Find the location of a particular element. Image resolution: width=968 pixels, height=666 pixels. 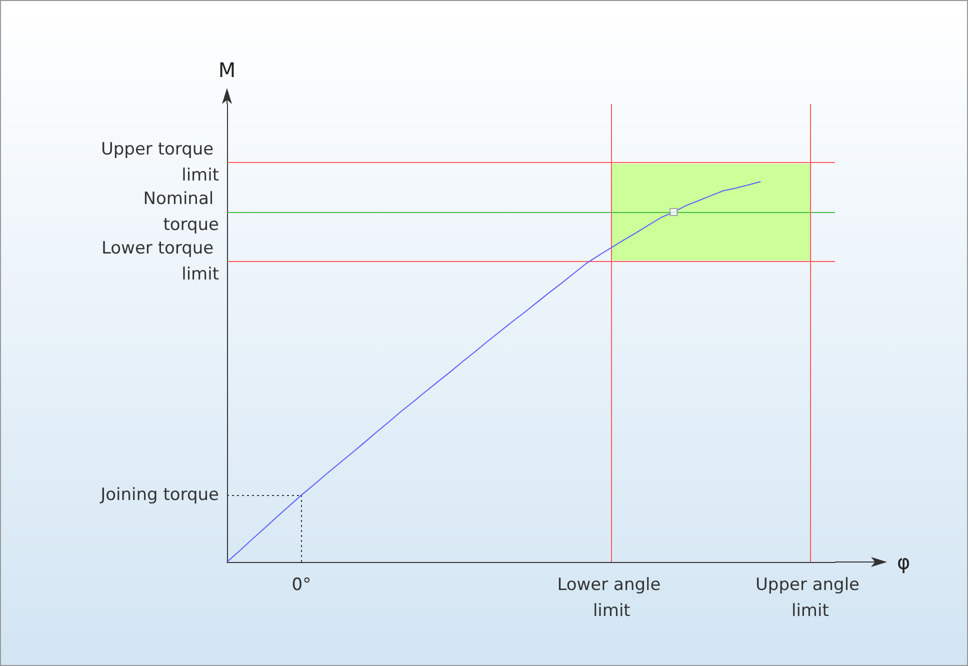

x-axis-title: φ is located at coordinates (903, 562).